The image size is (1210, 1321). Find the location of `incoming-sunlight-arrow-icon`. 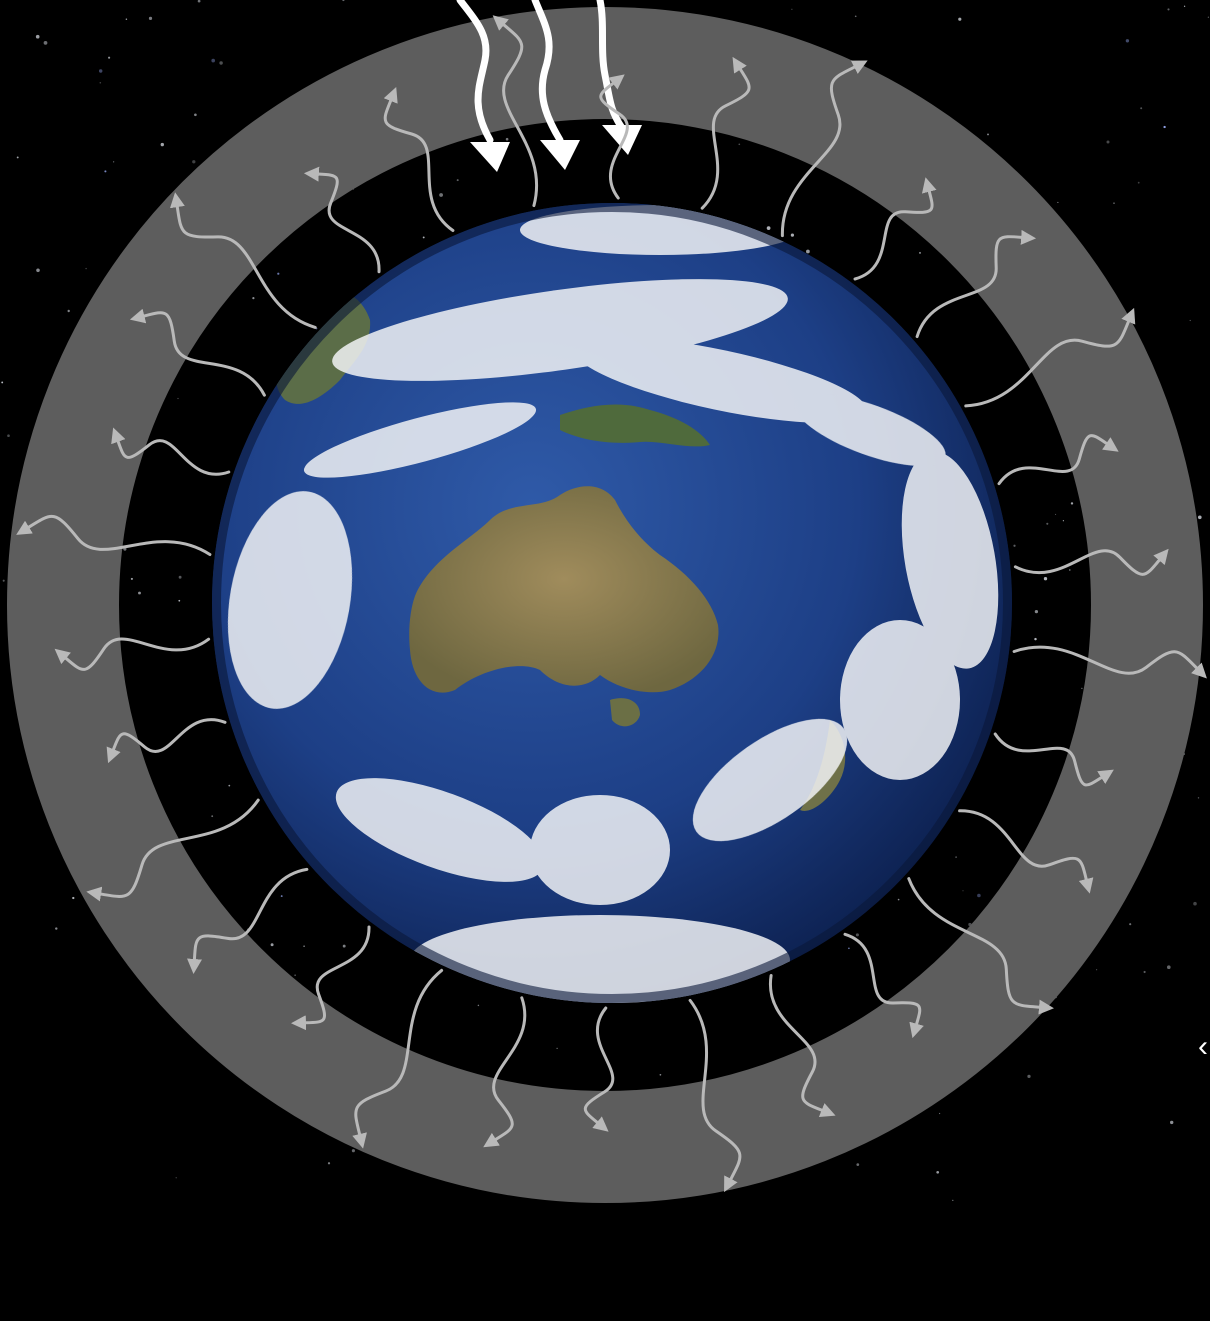

incoming-sunlight-arrow-icon is located at coordinates (555, 85).